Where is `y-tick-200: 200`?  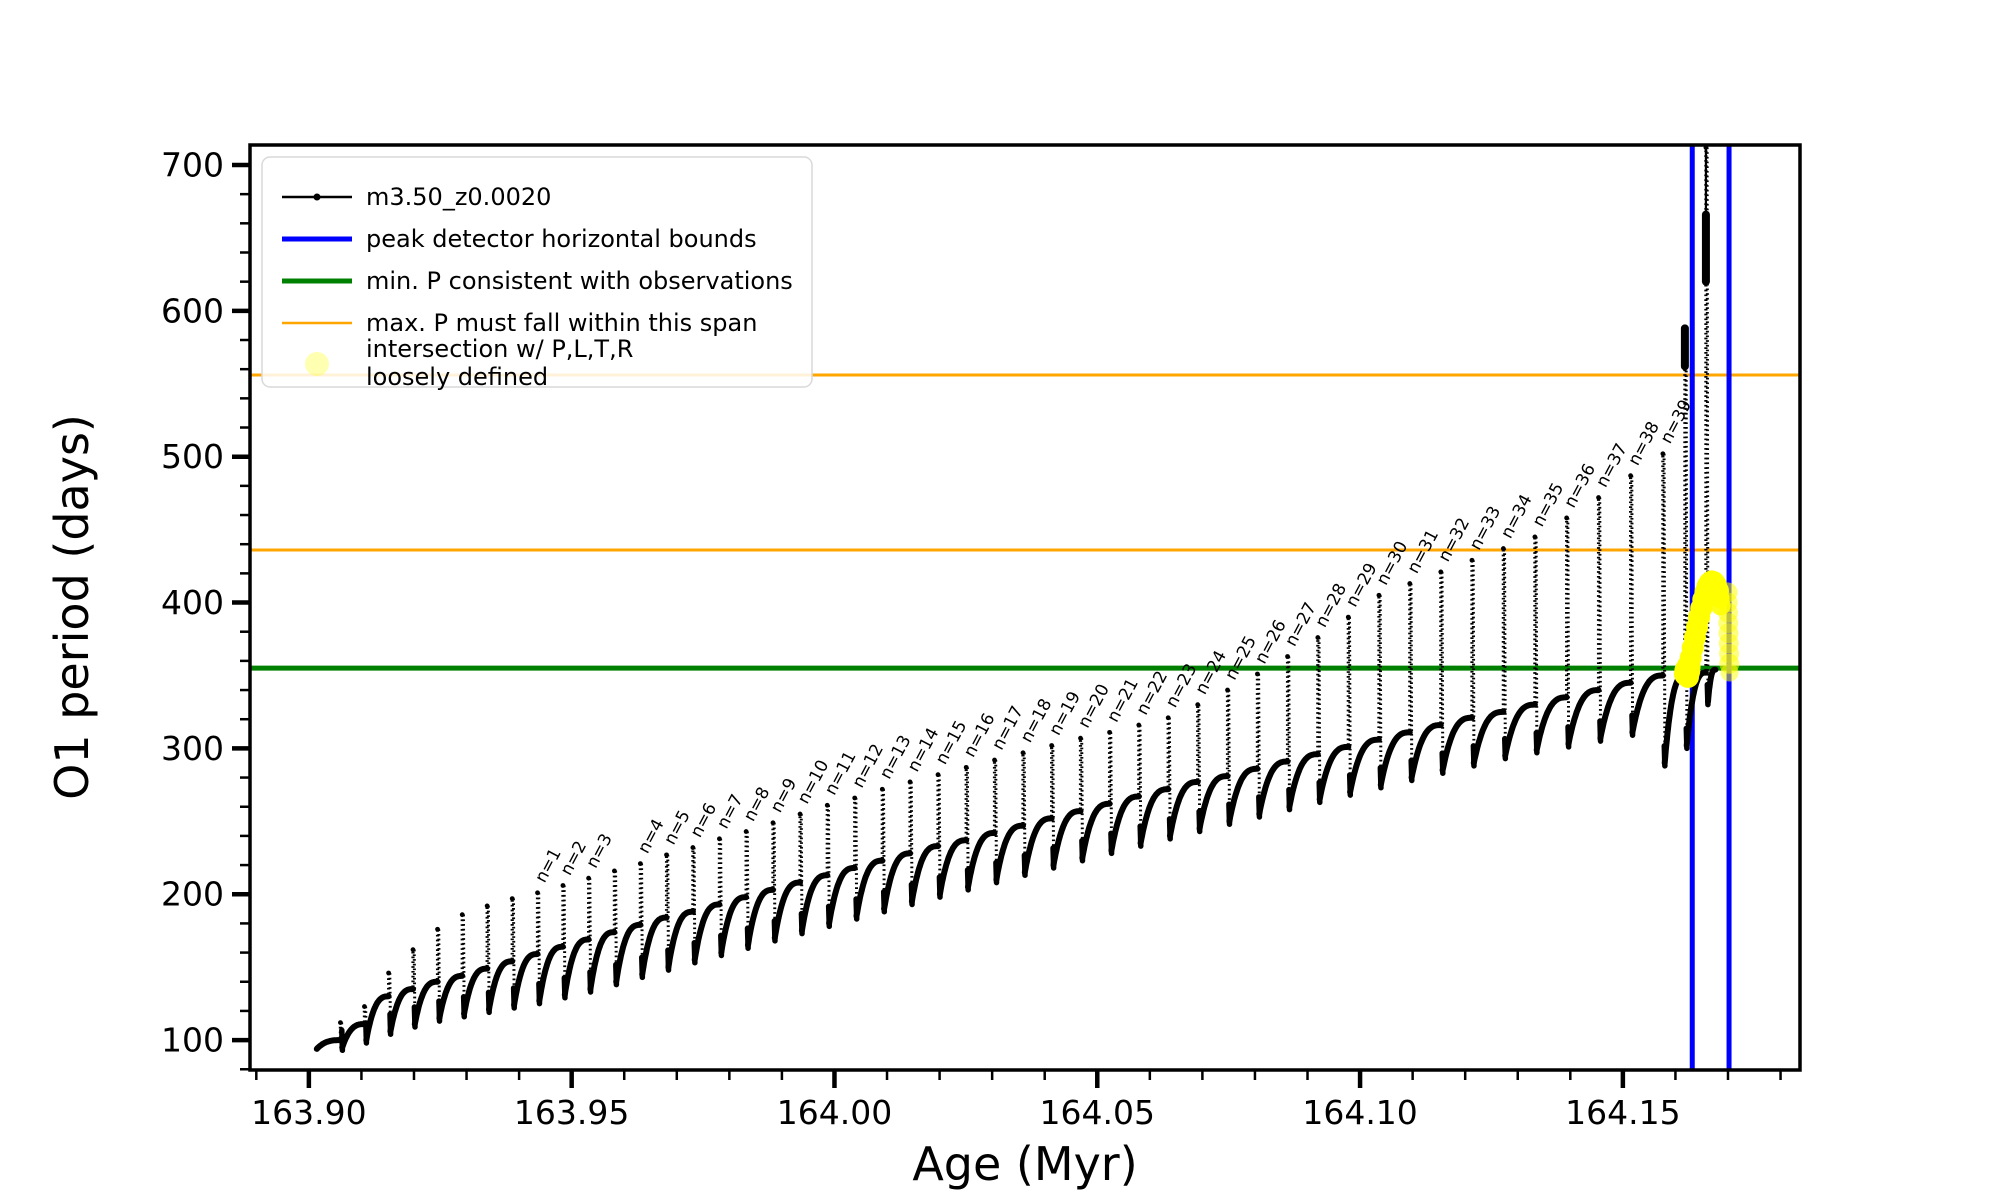 y-tick-200: 200 is located at coordinates (192, 894).